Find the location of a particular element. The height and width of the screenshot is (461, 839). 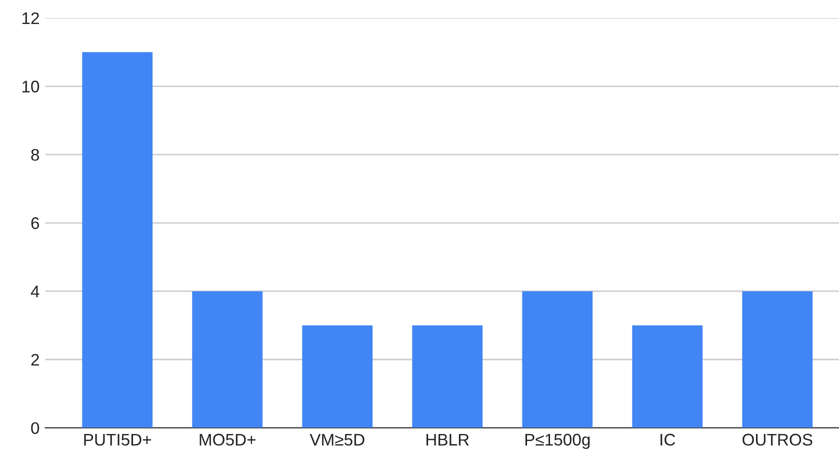

x-tick-label: P≤1500g is located at coordinates (557, 441).